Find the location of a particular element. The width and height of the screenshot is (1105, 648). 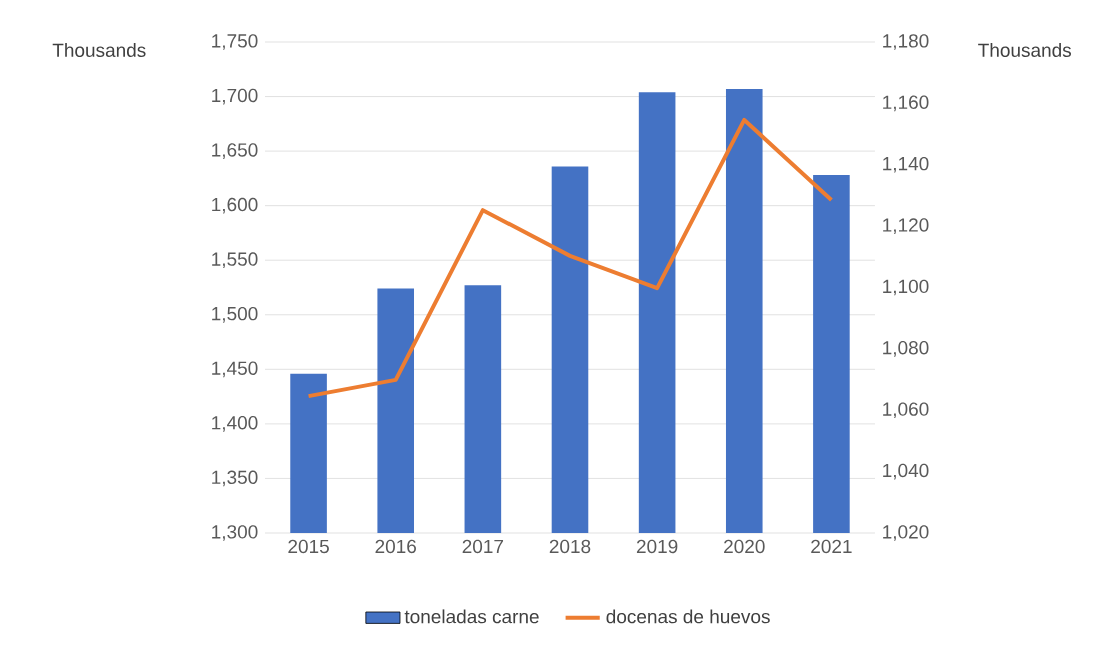

y2-axis-title: Thousands is located at coordinates (1025, 50).